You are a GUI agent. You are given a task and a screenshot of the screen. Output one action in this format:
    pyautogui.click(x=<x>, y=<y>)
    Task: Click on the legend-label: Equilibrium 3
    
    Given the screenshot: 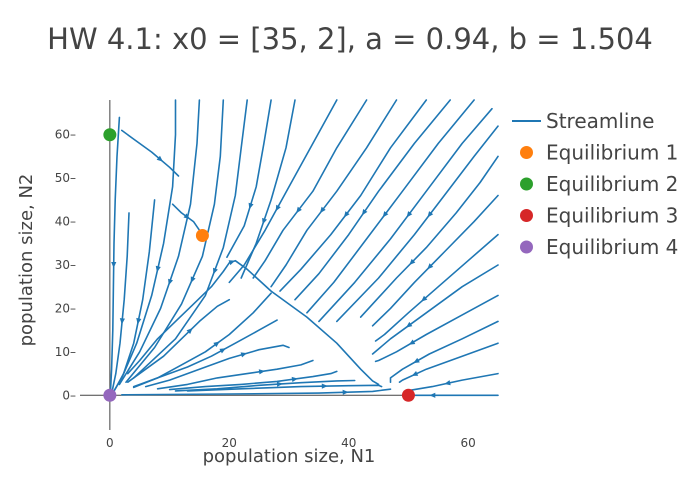 What is the action you would take?
    pyautogui.click(x=612, y=216)
    